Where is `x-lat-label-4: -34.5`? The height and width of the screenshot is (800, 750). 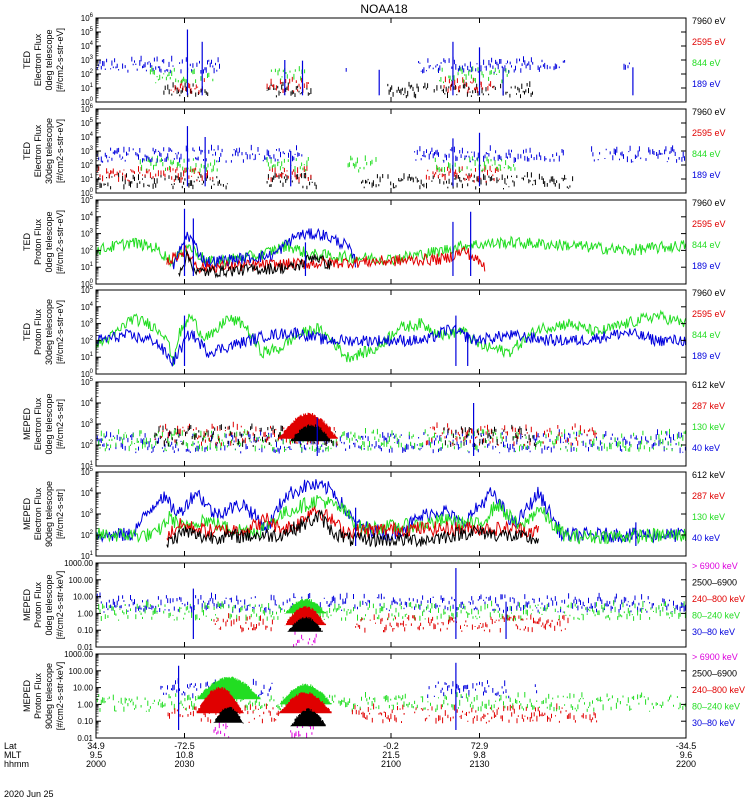 x-lat-label-4: -34.5 is located at coordinates (686, 746).